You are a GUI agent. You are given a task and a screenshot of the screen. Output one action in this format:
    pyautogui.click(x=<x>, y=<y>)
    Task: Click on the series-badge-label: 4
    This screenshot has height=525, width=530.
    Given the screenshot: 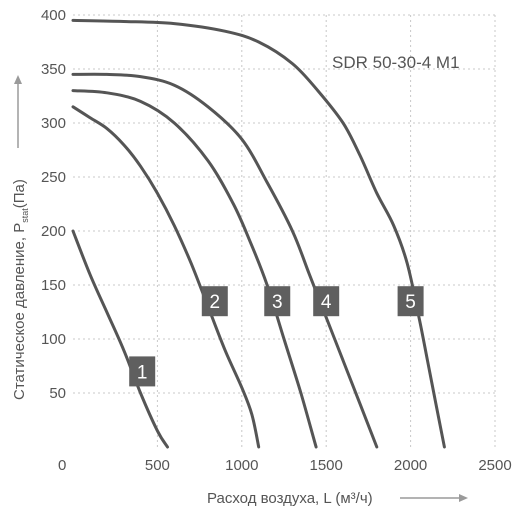 What is the action you would take?
    pyautogui.click(x=326, y=302)
    